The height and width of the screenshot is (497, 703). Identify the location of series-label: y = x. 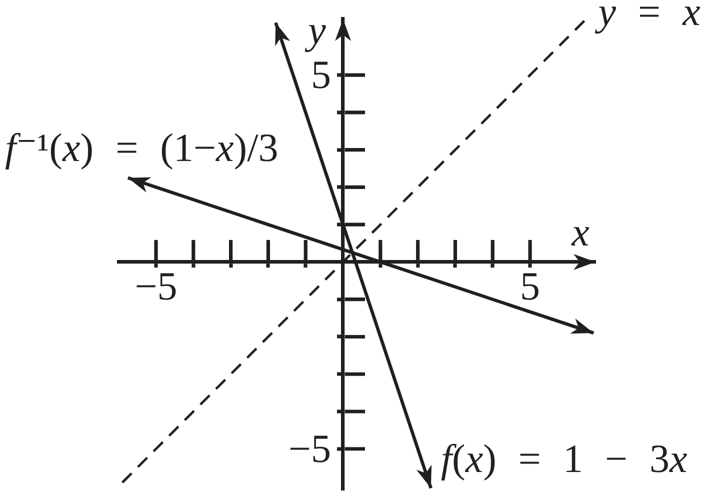
(647, 17).